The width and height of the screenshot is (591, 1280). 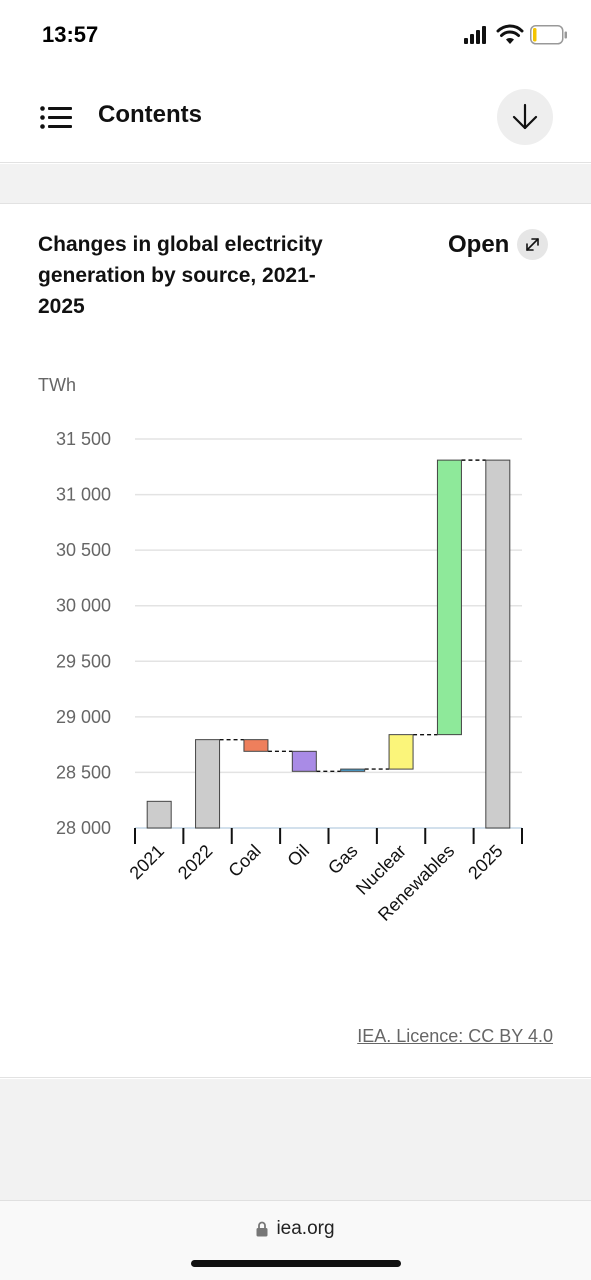 I want to click on home-indicator, so click(x=296, y=1263).